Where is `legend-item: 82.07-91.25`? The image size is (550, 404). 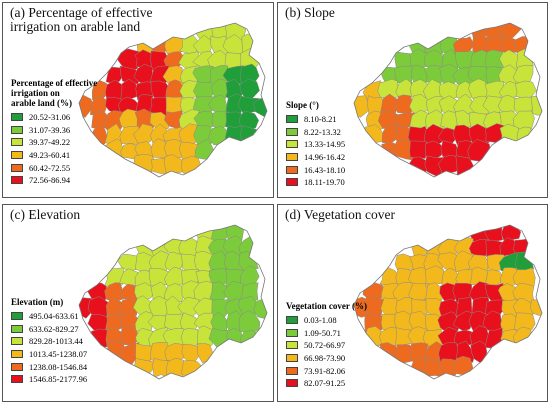 legend-item: 82.07-91.25 is located at coordinates (326, 383).